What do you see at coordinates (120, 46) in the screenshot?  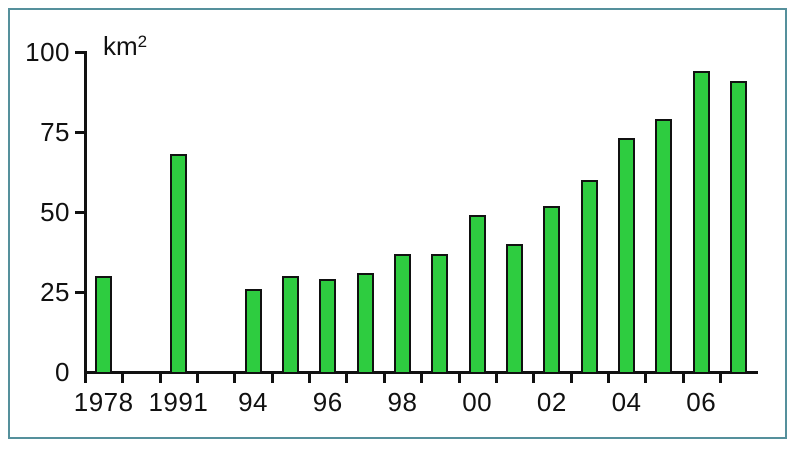 I see `y-axis-unit-base: km` at bounding box center [120, 46].